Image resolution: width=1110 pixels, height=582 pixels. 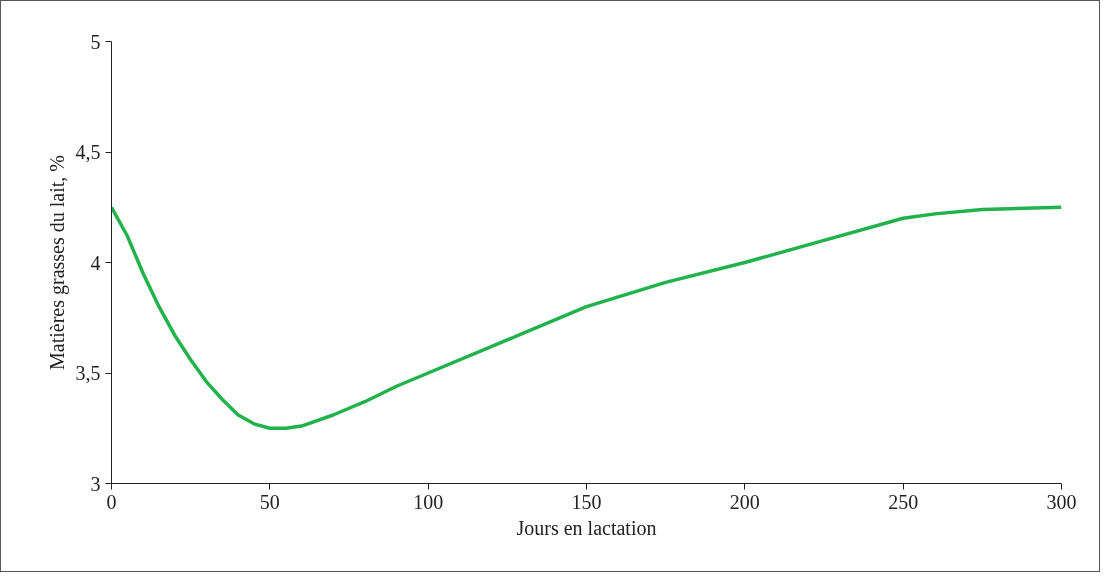 What do you see at coordinates (586, 501) in the screenshot?
I see `x-tick-label: 150` at bounding box center [586, 501].